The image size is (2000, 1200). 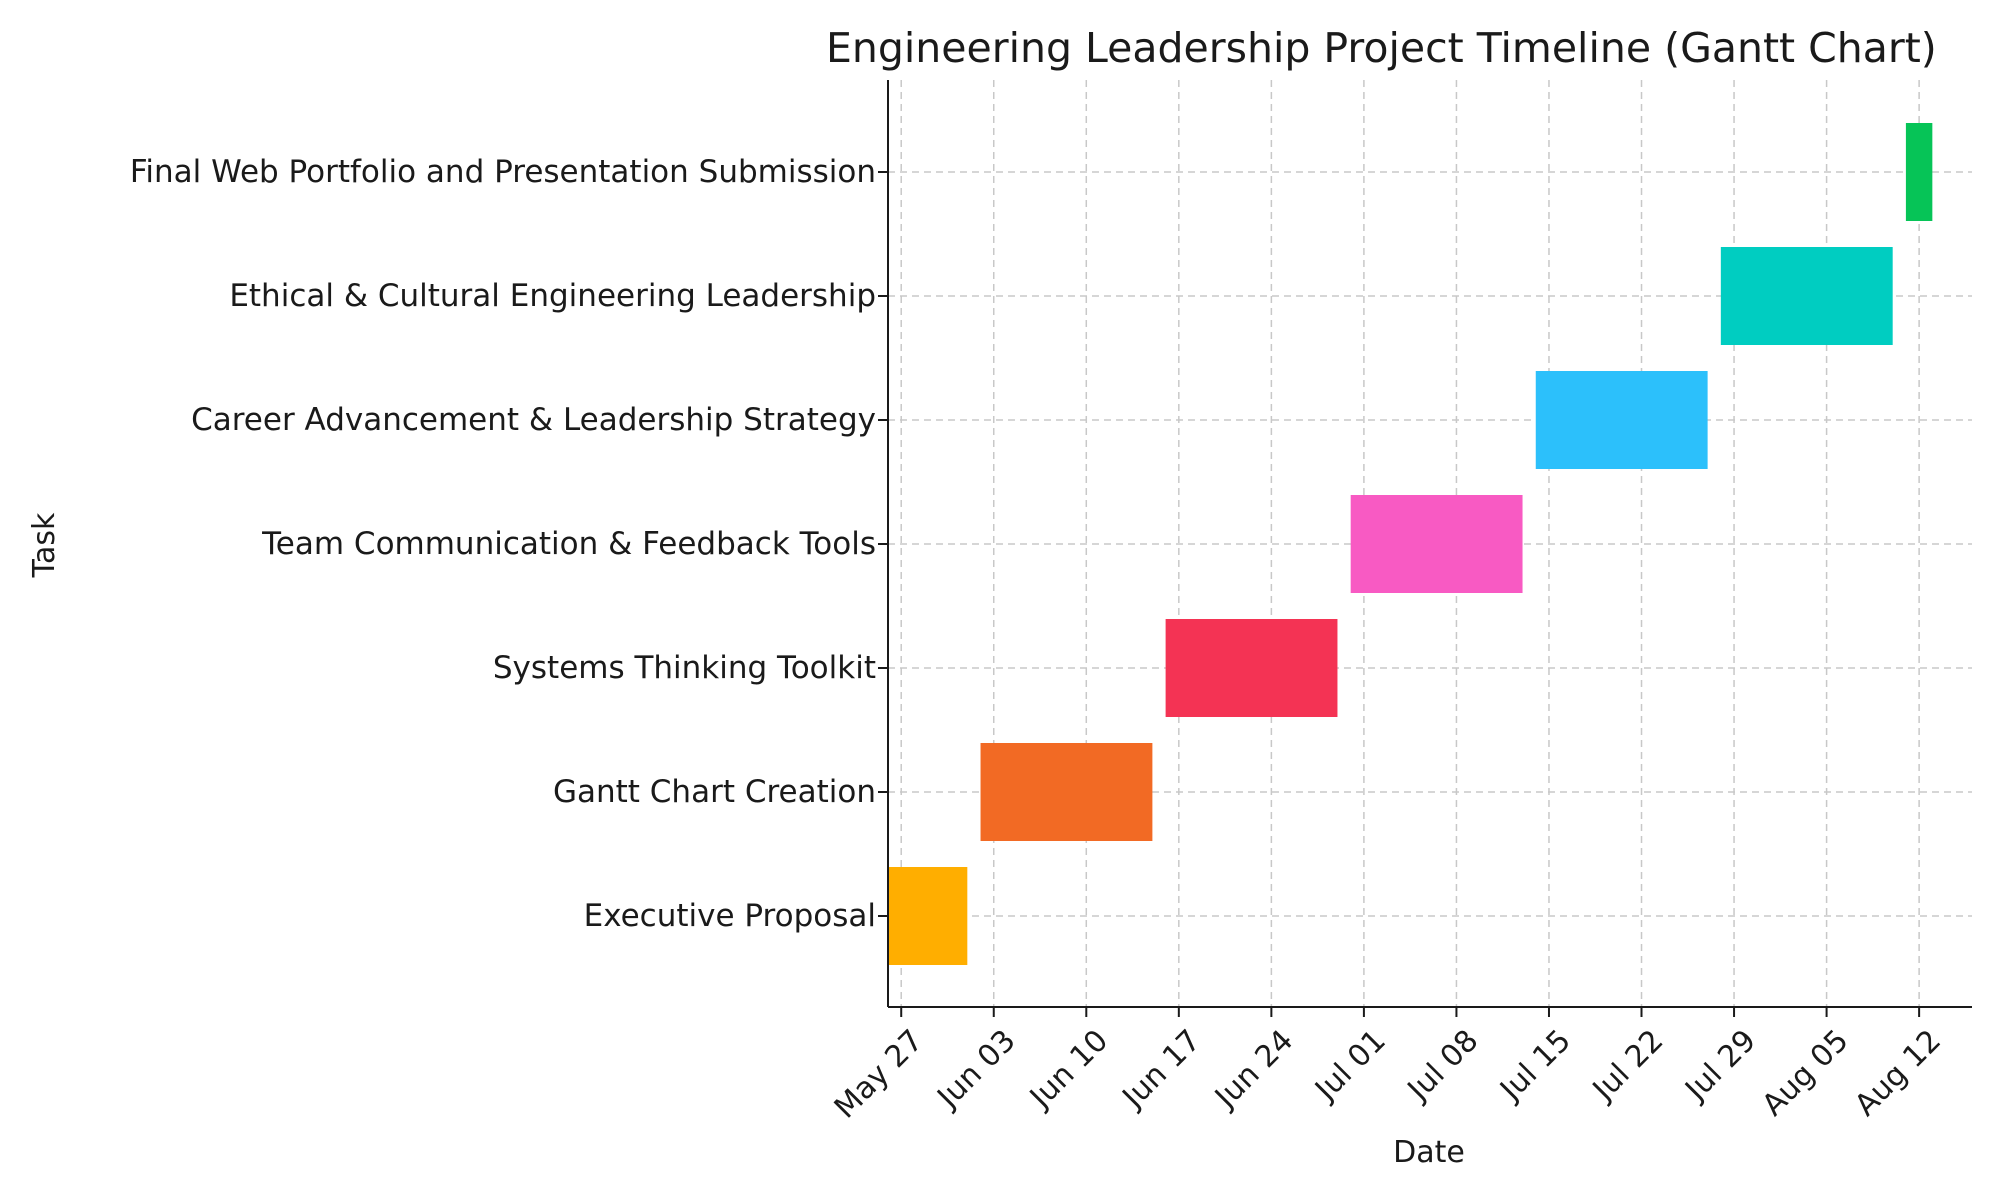 What do you see at coordinates (976, 1069) in the screenshot?
I see `x-tick-label: Jun 03` at bounding box center [976, 1069].